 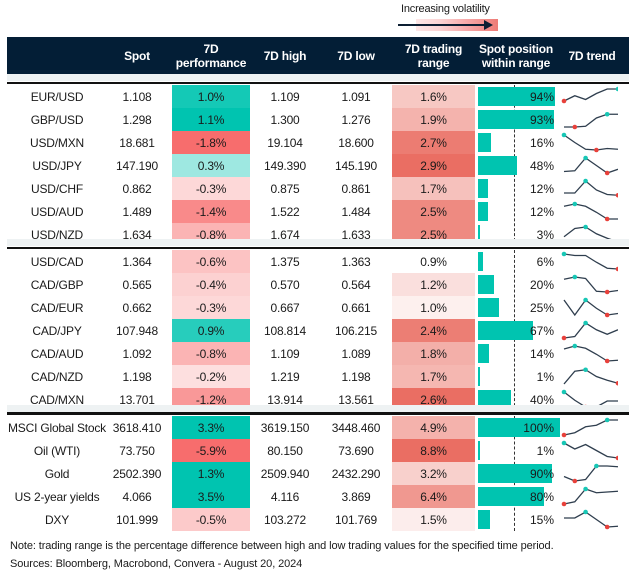 What do you see at coordinates (285, 330) in the screenshot?
I see `high-value: 108.814` at bounding box center [285, 330].